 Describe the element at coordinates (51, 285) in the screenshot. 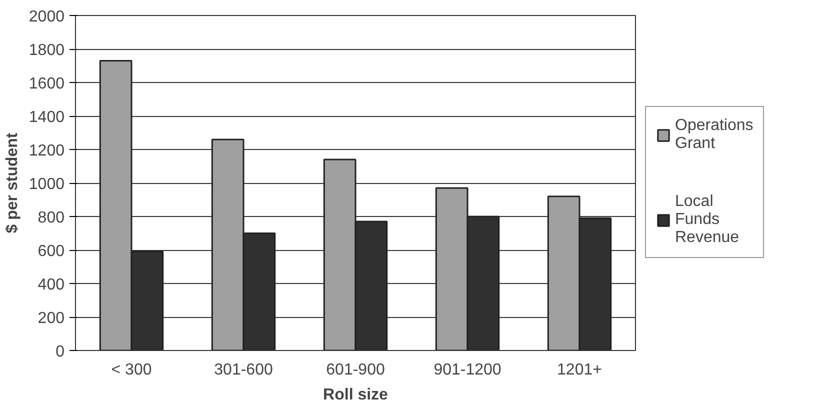

I see `y-tick-label: 400` at that location.